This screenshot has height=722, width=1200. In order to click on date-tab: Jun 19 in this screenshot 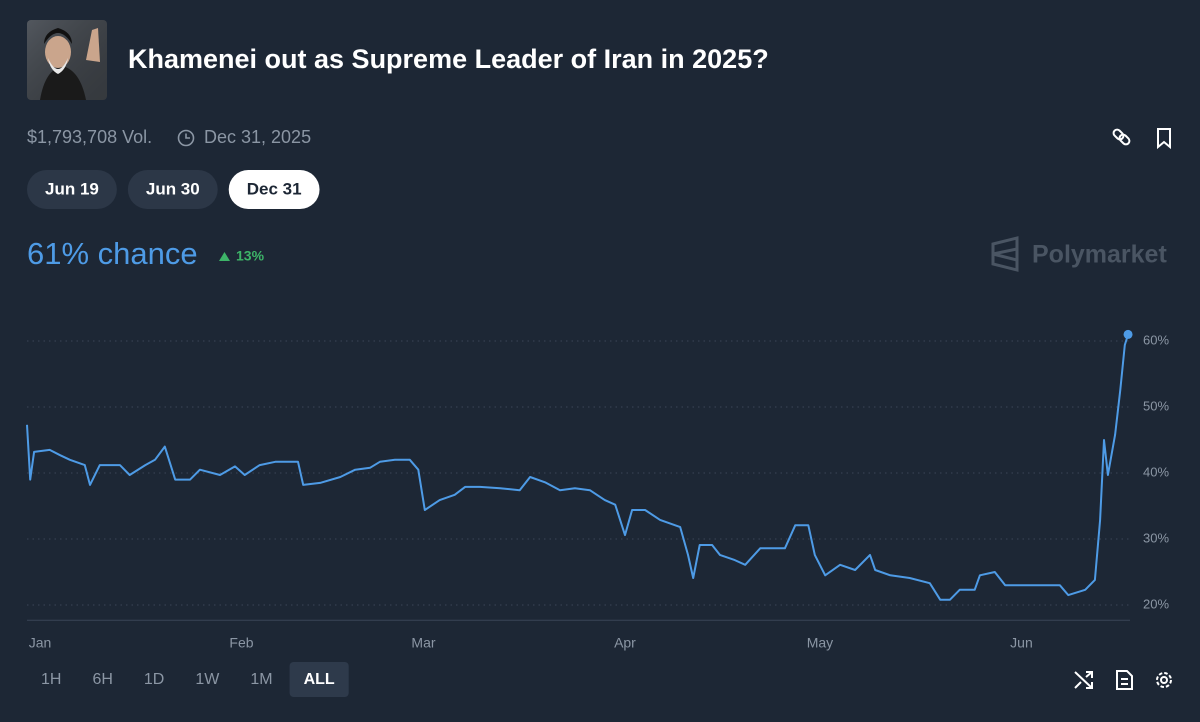, I will do `click(72, 189)`.